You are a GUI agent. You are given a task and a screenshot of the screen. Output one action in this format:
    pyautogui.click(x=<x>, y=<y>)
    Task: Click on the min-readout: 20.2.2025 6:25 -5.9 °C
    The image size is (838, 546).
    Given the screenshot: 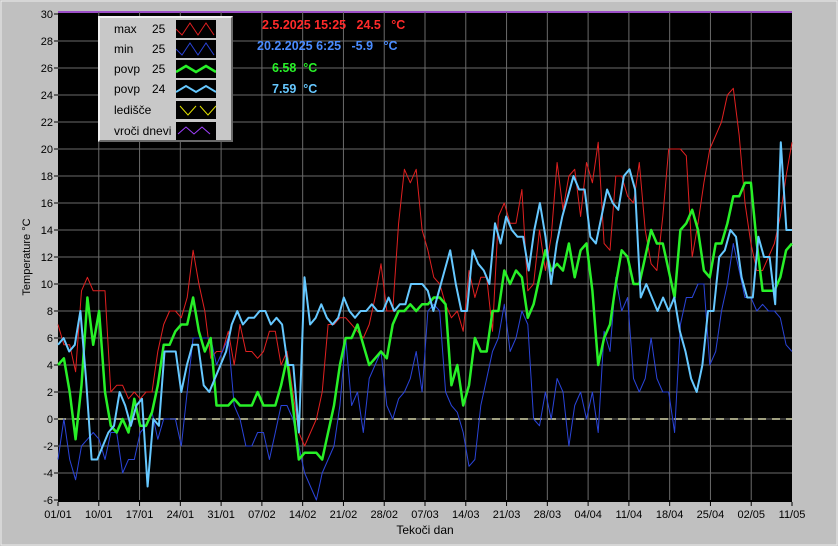 What is the action you would take?
    pyautogui.click(x=327, y=46)
    